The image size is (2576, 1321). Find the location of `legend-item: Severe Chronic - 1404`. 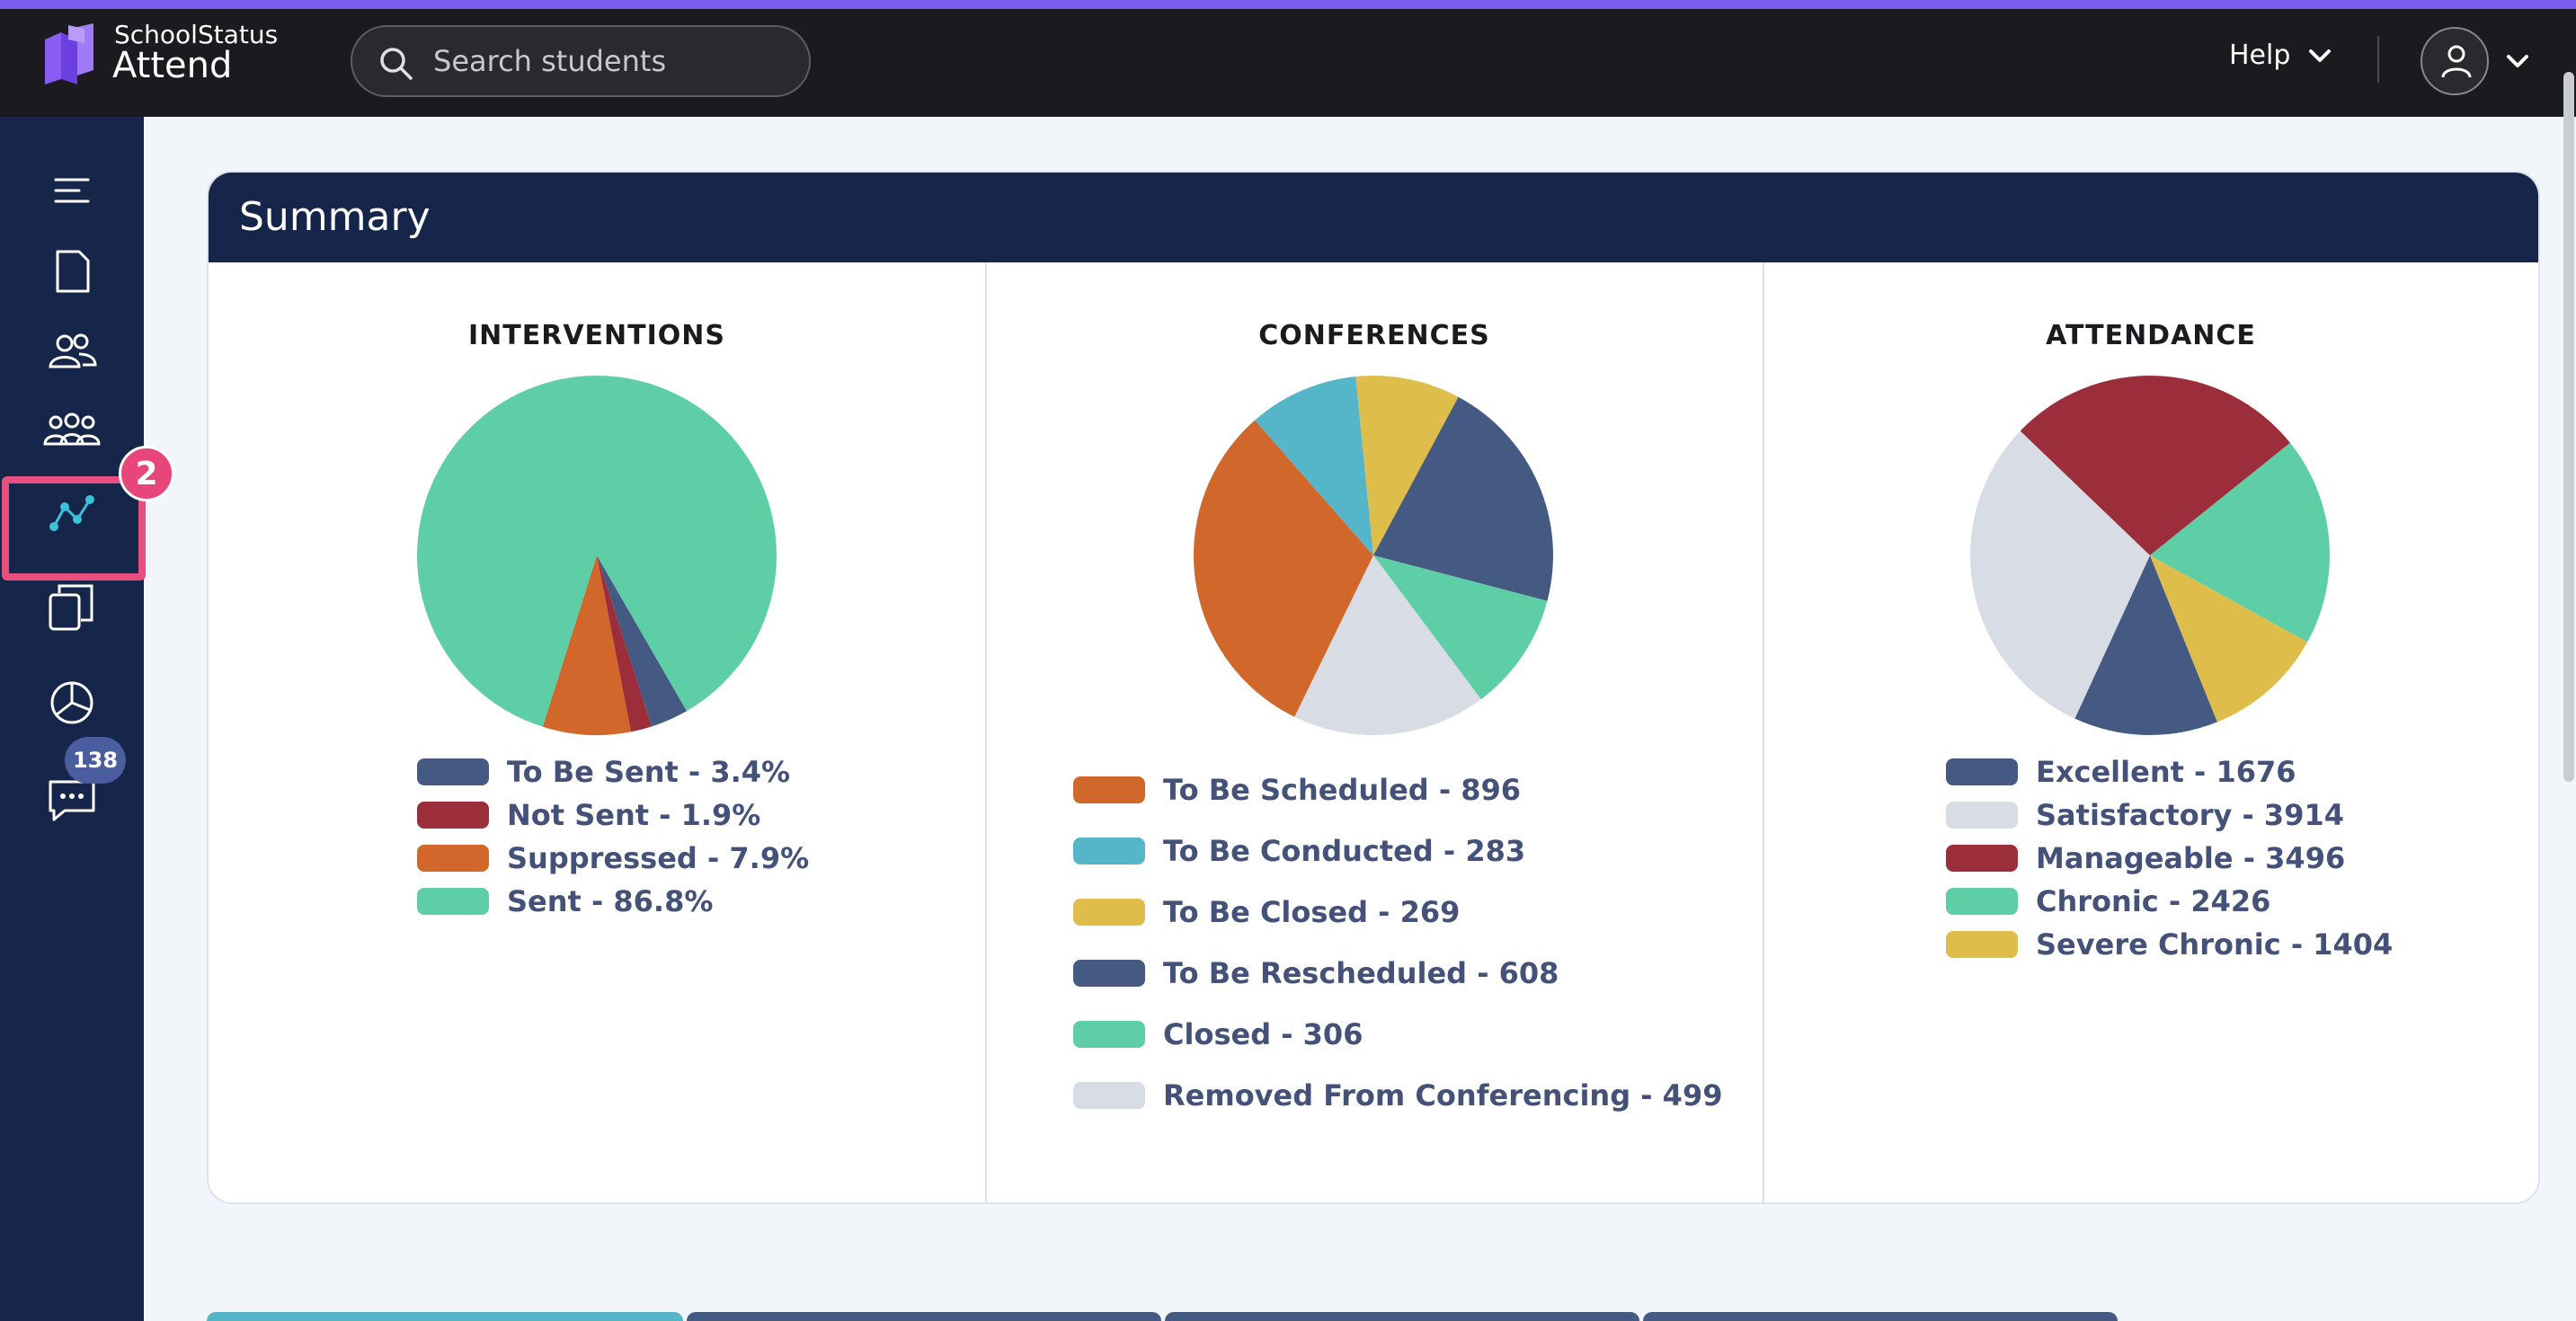

legend-item: Severe Chronic - 1404 is located at coordinates (2169, 944).